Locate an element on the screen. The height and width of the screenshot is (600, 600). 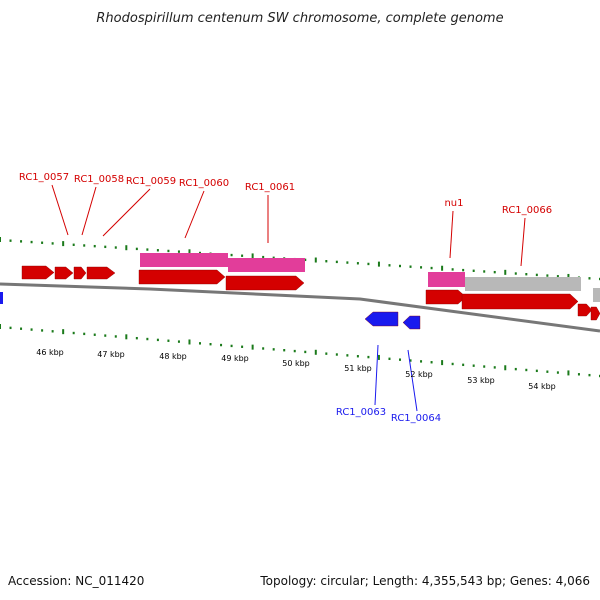
scale-tick-label: 47 kbp is located at coordinates (111, 354).